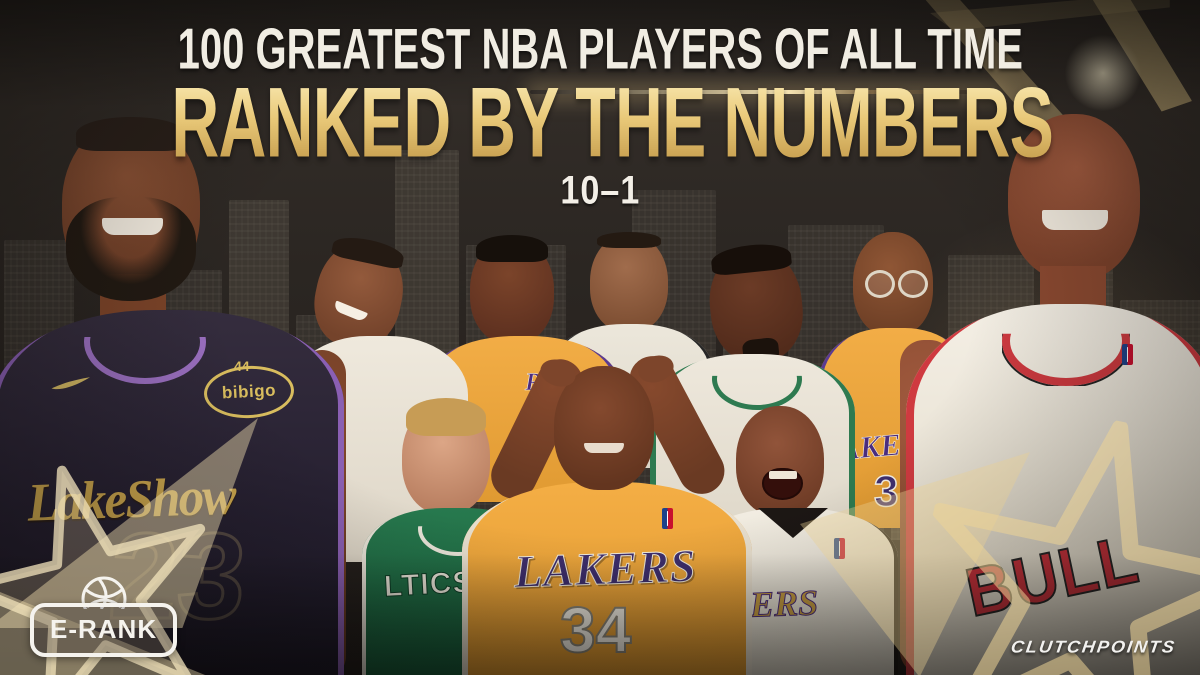  What do you see at coordinates (70, 383) in the screenshot?
I see `nike-swoosh-icon` at bounding box center [70, 383].